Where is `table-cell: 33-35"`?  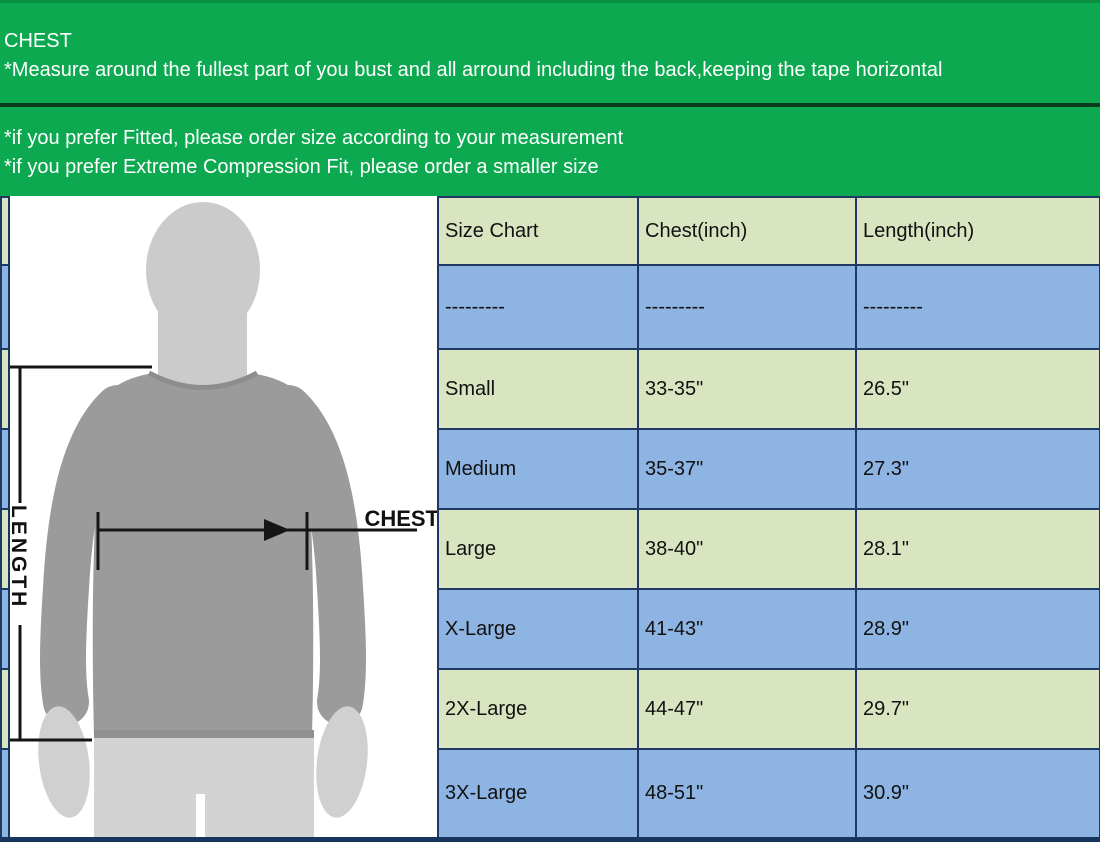 table-cell: 33-35" is located at coordinates (747, 389).